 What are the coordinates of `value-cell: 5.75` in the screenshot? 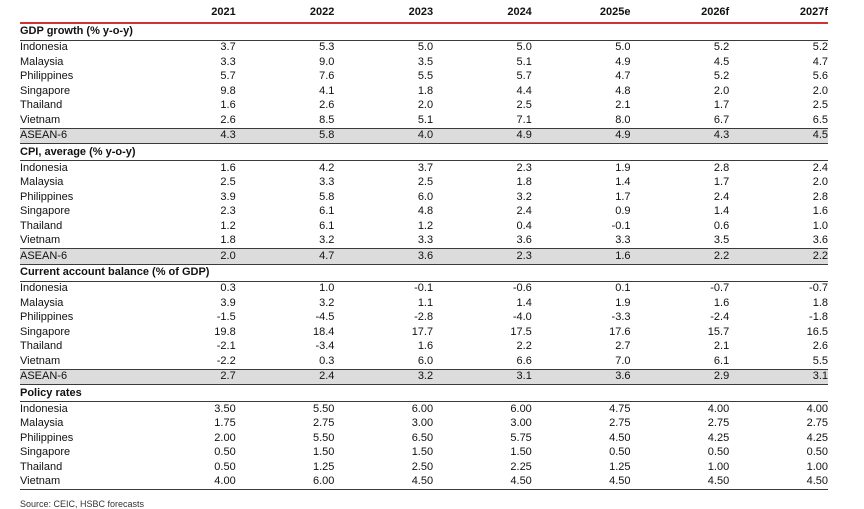 It's located at (521, 437).